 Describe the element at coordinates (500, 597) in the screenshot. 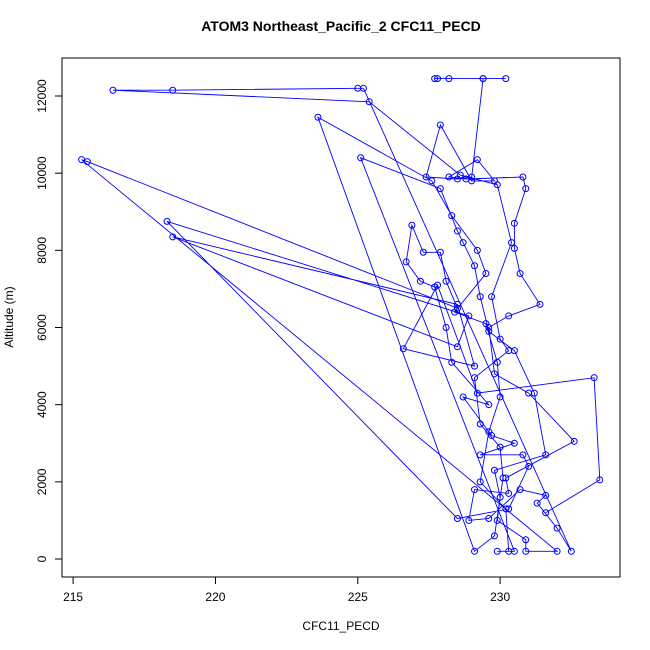

I see `x-tick-label: 230` at that location.